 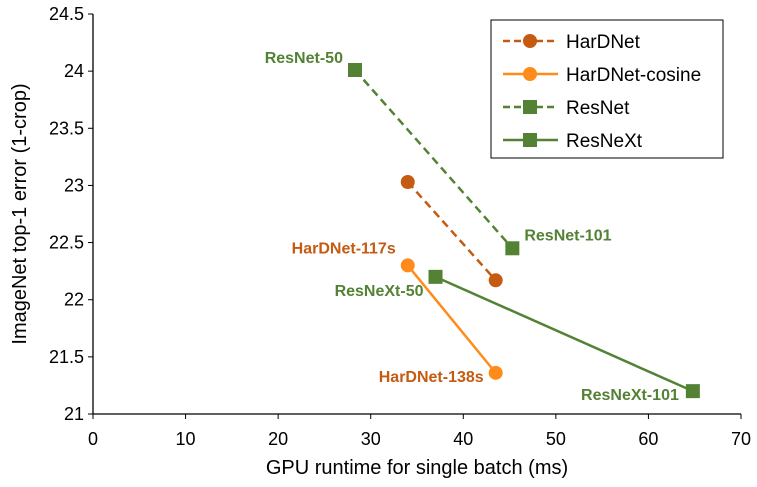 I want to click on legend-label: HarDNet-cosine, so click(x=633, y=75).